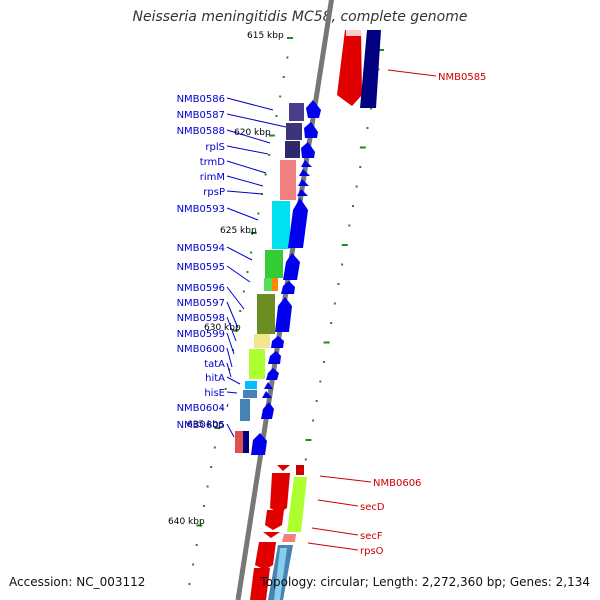 The image size is (600, 600). What do you see at coordinates (222, 328) in the screenshot?
I see `ruler-label-630: 630 kbp` at bounding box center [222, 328].